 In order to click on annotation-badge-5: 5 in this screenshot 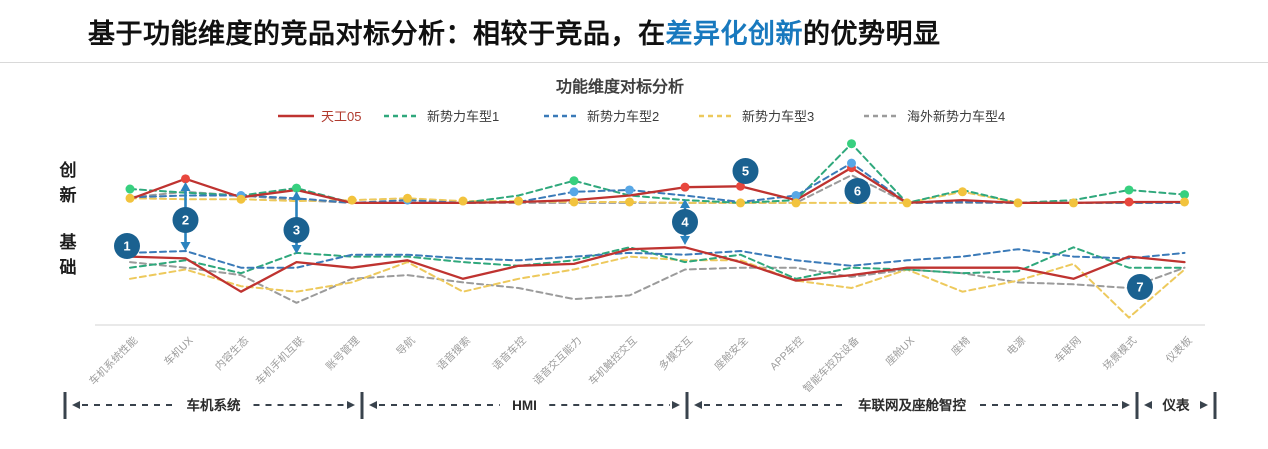, I will do `click(745, 171)`.